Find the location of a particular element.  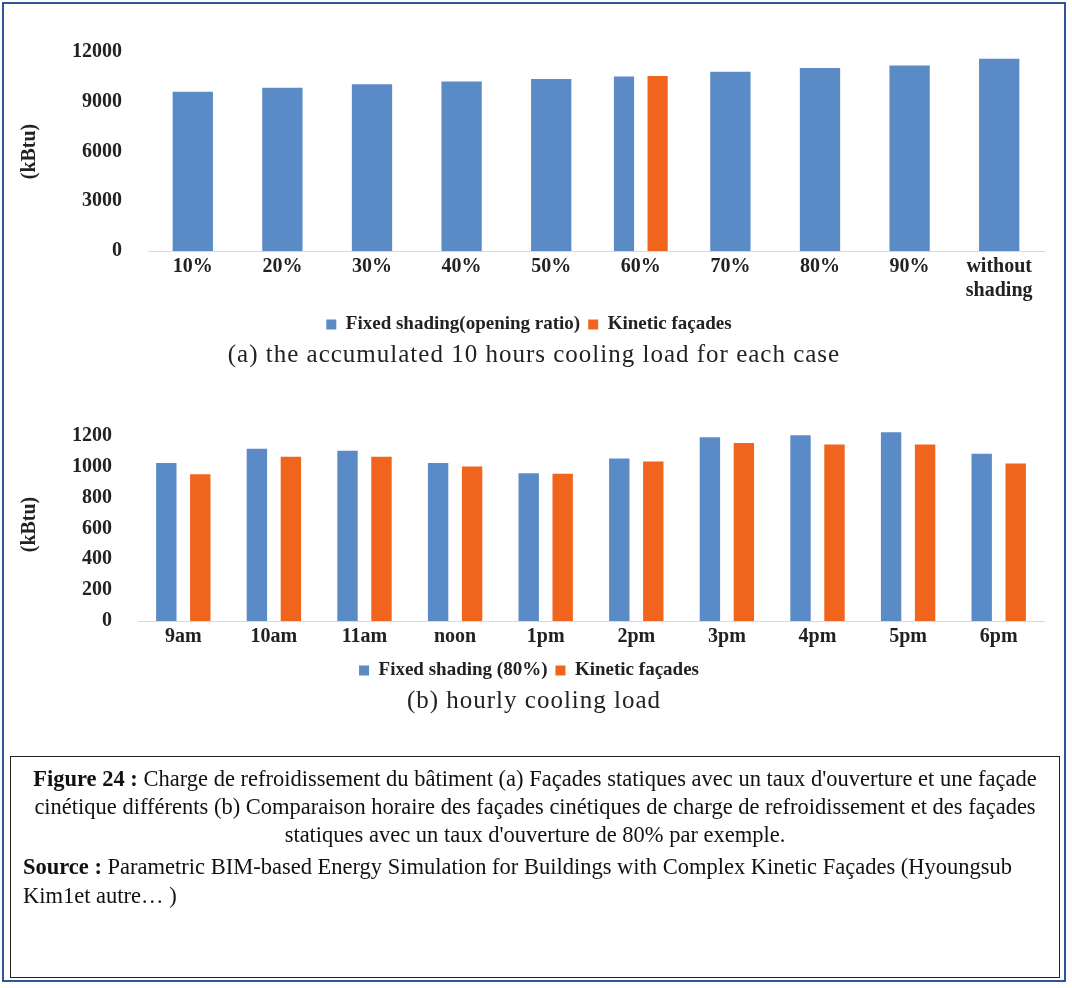

x-tick-label: 9am is located at coordinates (183, 635).